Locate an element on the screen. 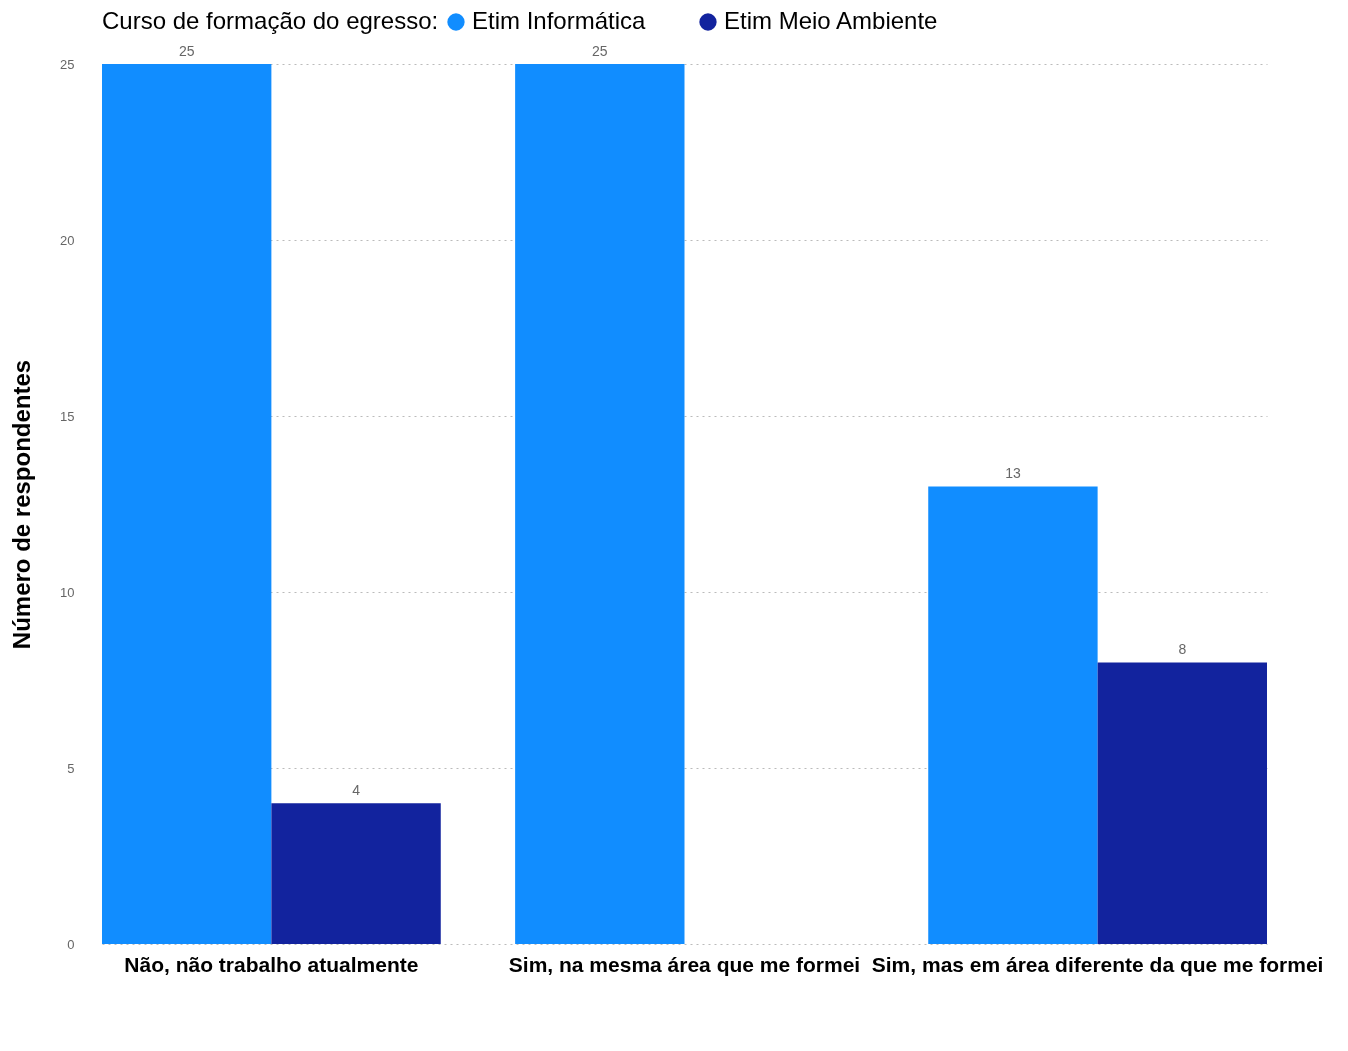  legend-label: Etim Informática is located at coordinates (559, 20).